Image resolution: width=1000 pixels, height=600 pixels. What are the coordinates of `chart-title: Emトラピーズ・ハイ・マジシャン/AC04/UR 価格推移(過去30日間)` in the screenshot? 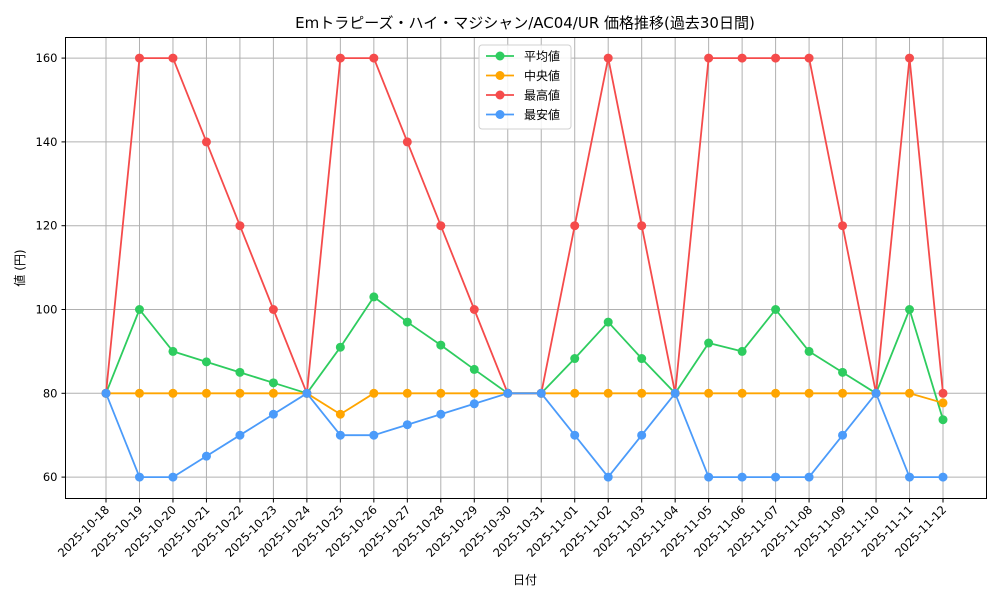 It's located at (525, 23).